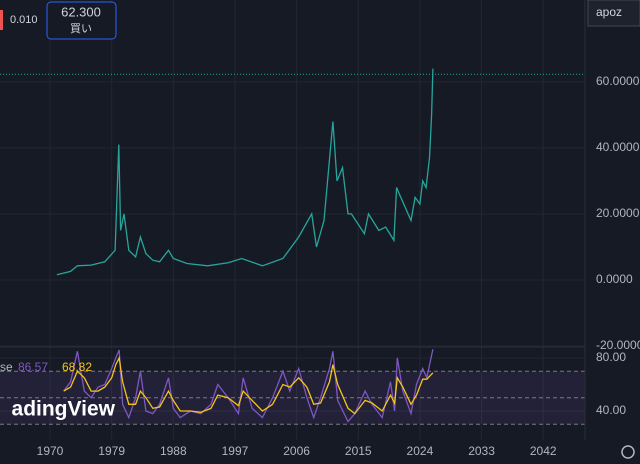  What do you see at coordinates (24, 20) in the screenshot?
I see `spread: 0.010` at bounding box center [24, 20].